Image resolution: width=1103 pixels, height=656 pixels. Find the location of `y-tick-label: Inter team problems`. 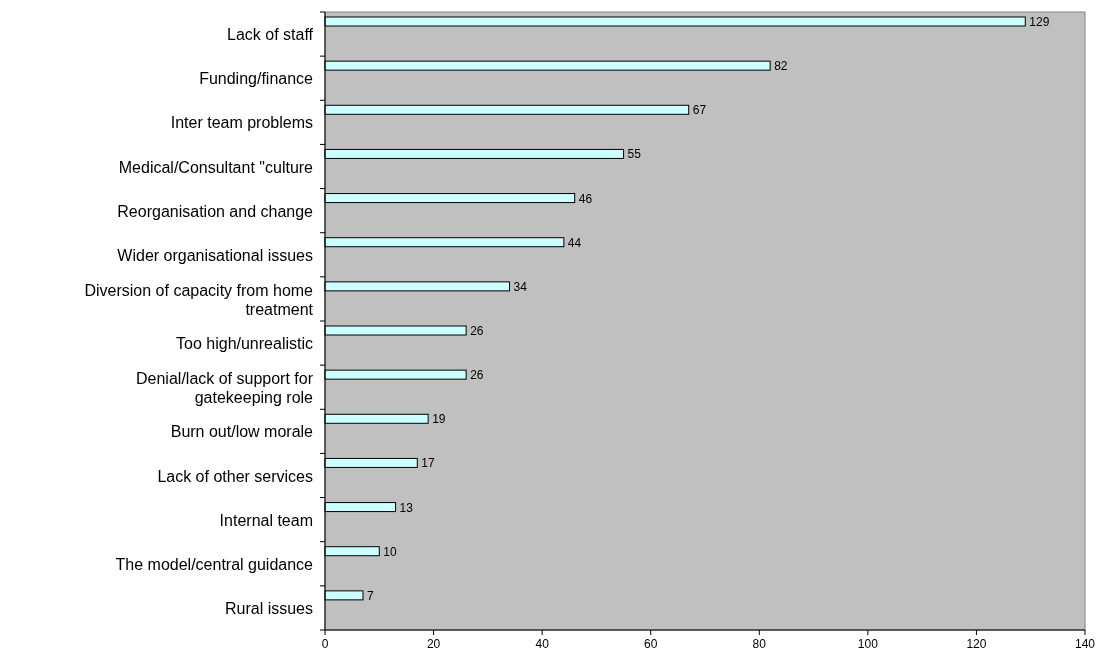

y-tick-label: Inter team problems is located at coordinates (241, 123).